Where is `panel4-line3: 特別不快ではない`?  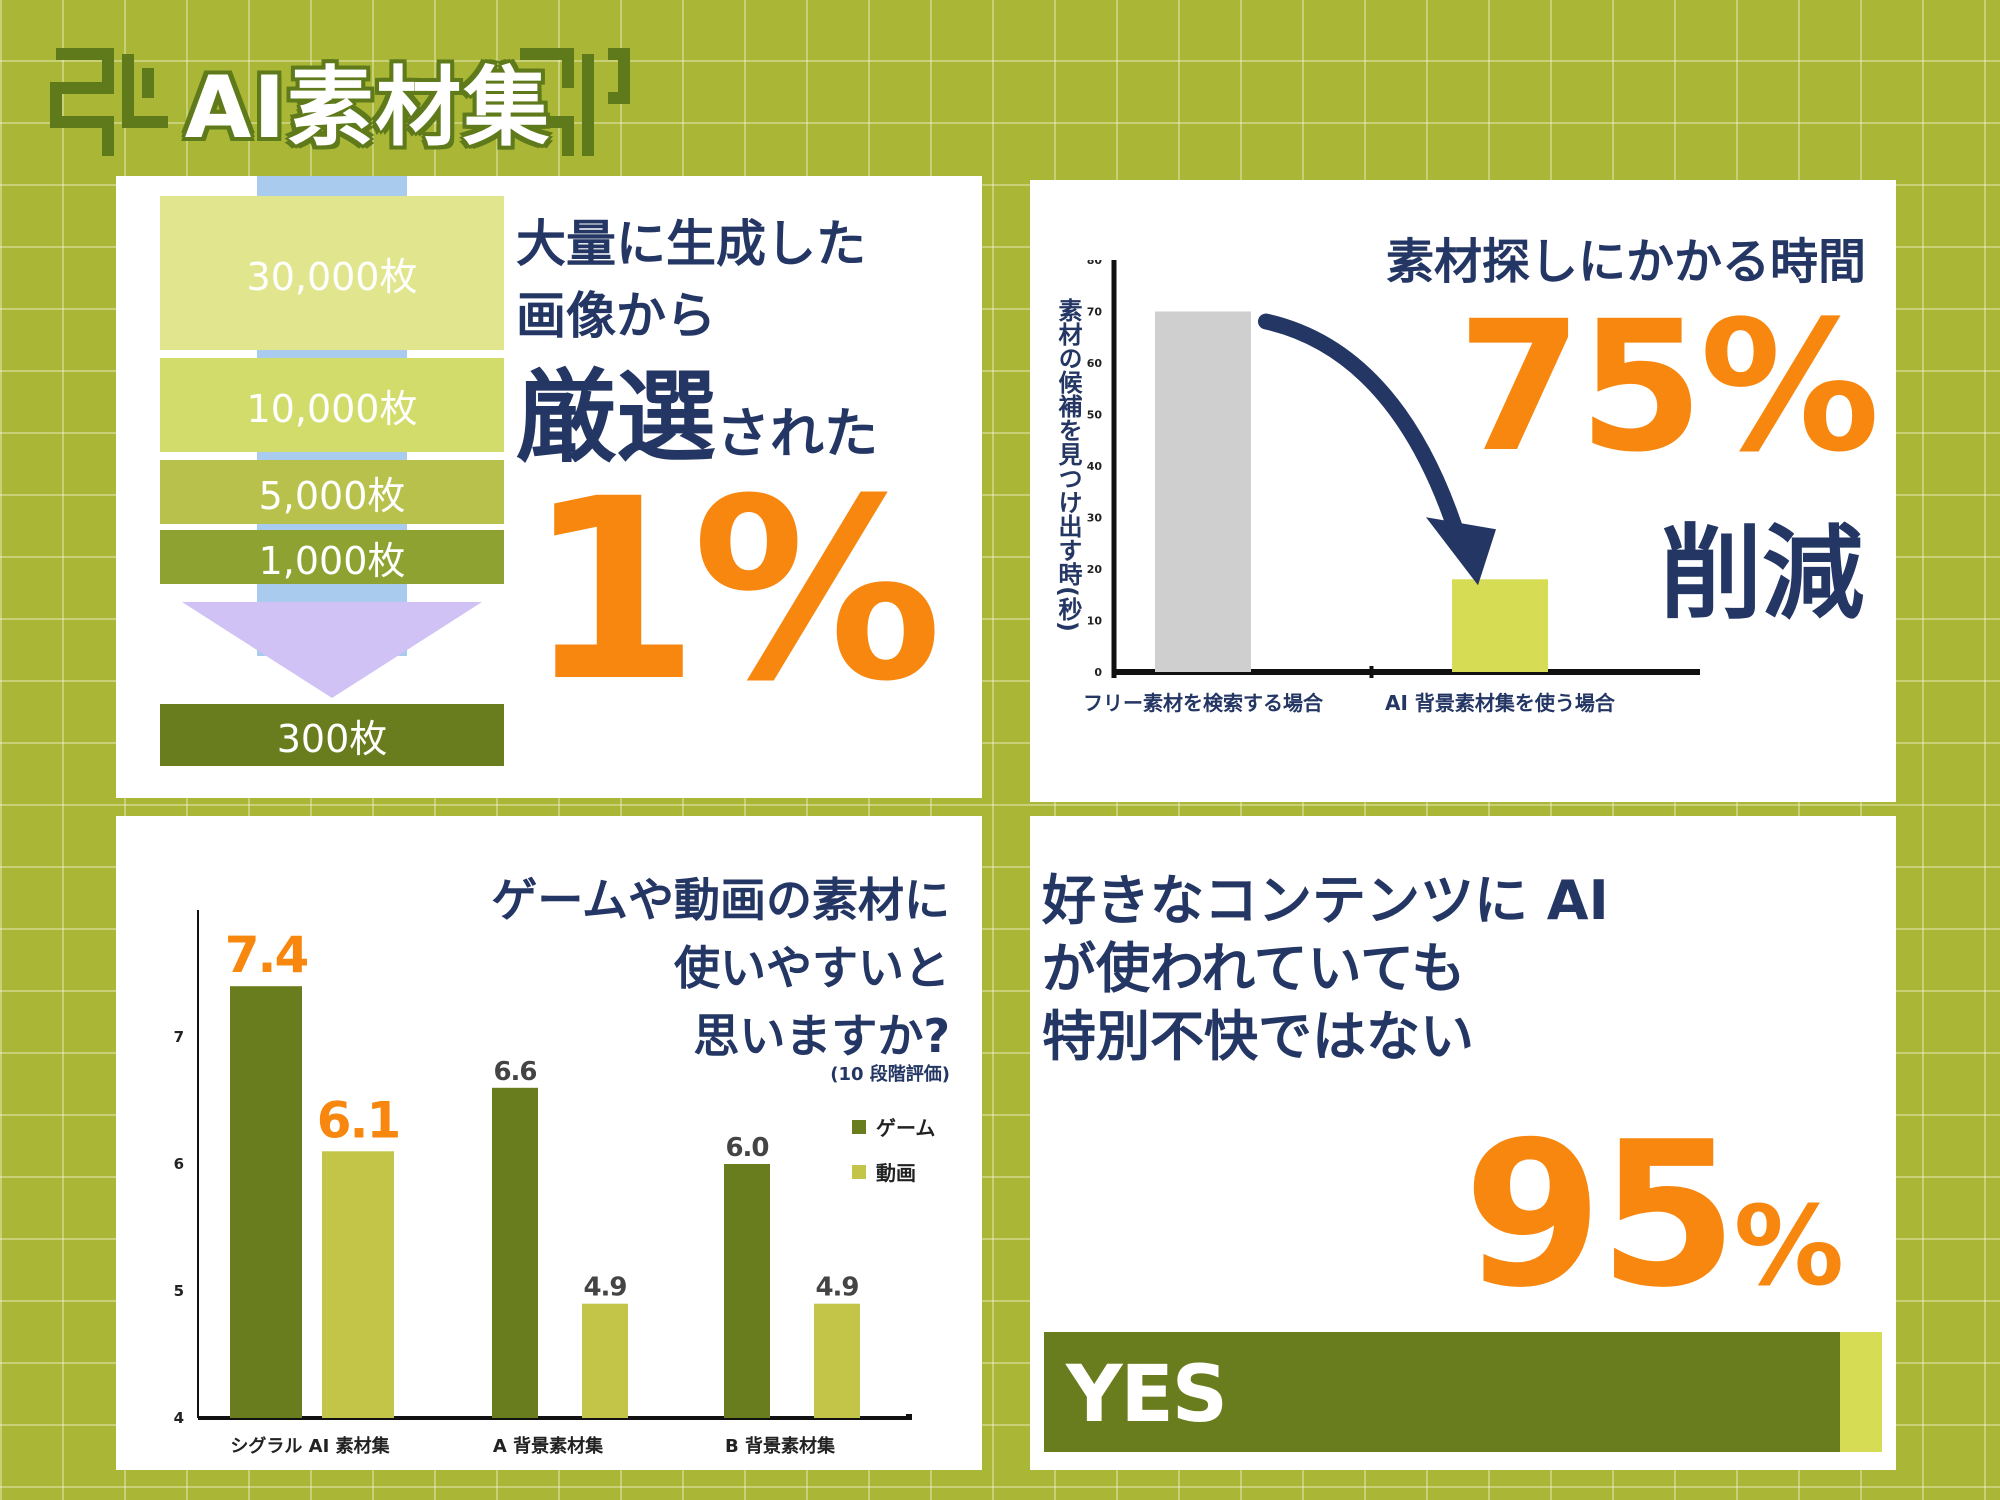
panel4-line3: 特別不快ではない is located at coordinates (1258, 1036).